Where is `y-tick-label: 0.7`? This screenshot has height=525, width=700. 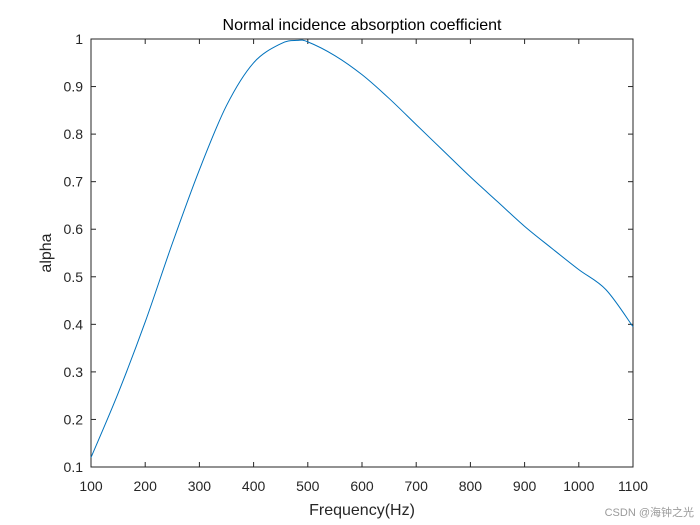
y-tick-label: 0.7 is located at coordinates (74, 182).